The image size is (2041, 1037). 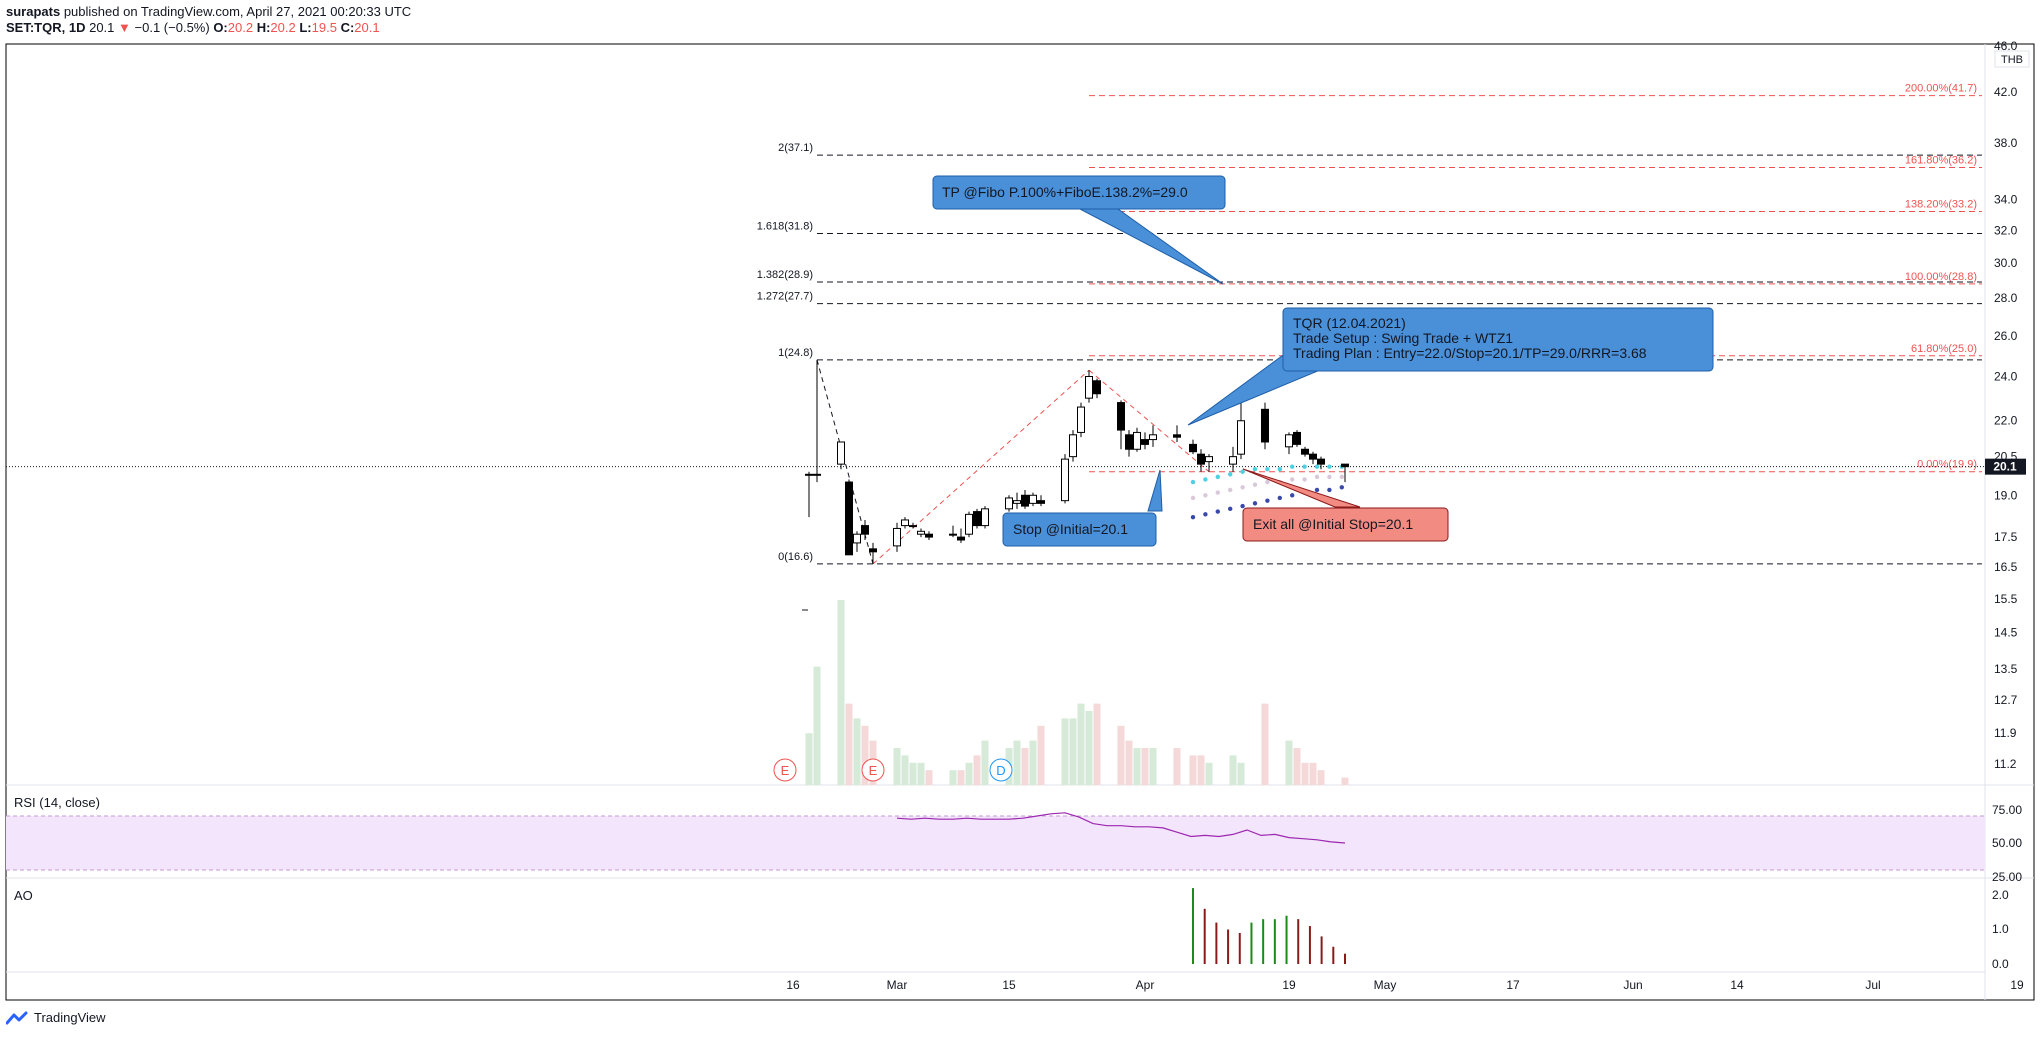 What do you see at coordinates (1941, 205) in the screenshot?
I see `fib-retracement-label: 138.20%(33.2)` at bounding box center [1941, 205].